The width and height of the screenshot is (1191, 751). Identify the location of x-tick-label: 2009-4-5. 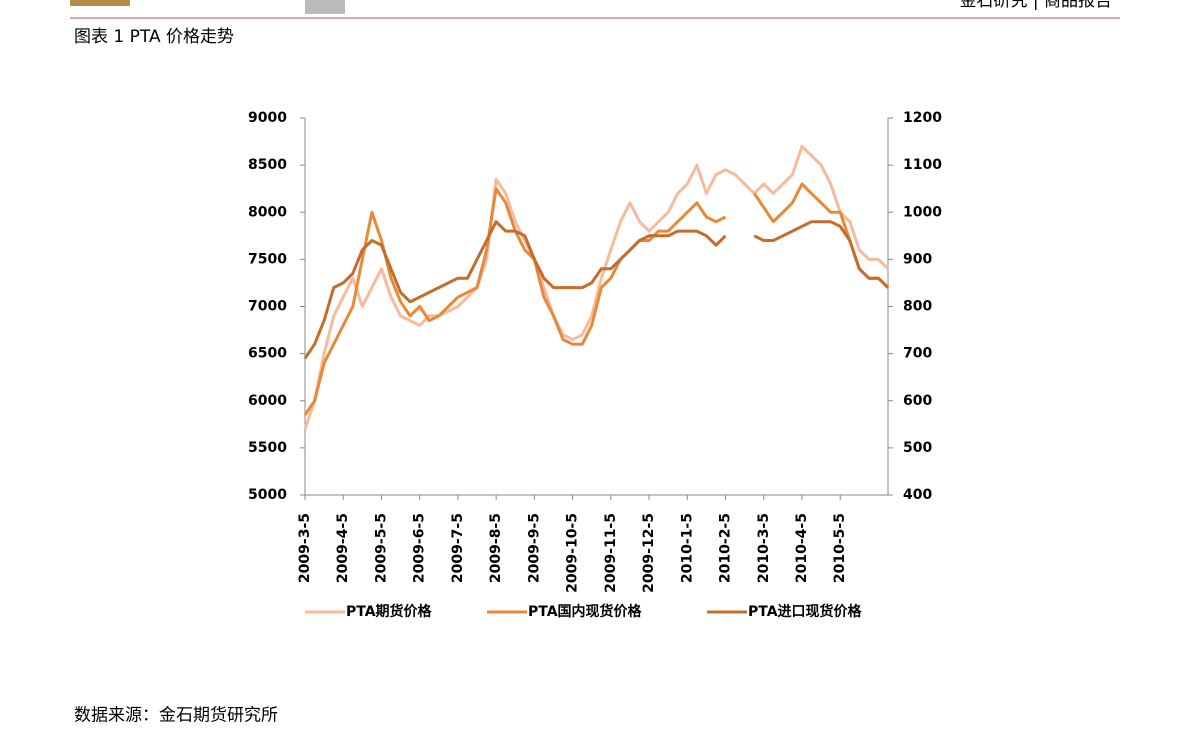
(343, 548).